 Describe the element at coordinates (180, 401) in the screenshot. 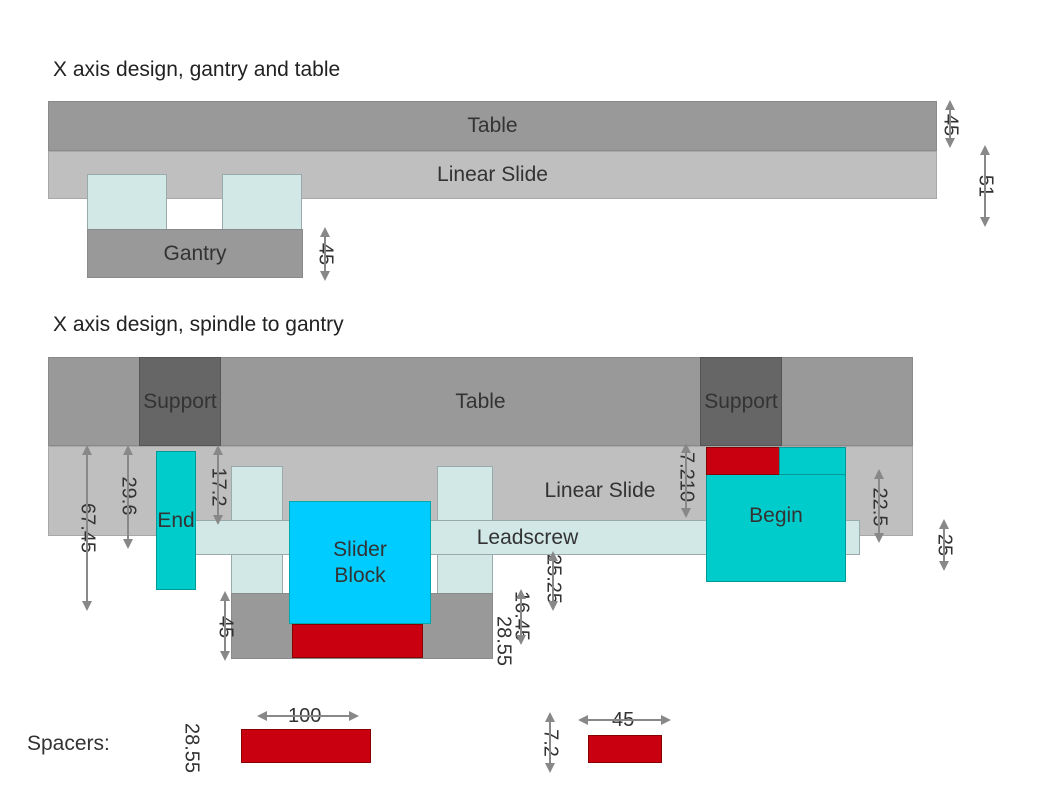

I see `support-left: Support` at that location.